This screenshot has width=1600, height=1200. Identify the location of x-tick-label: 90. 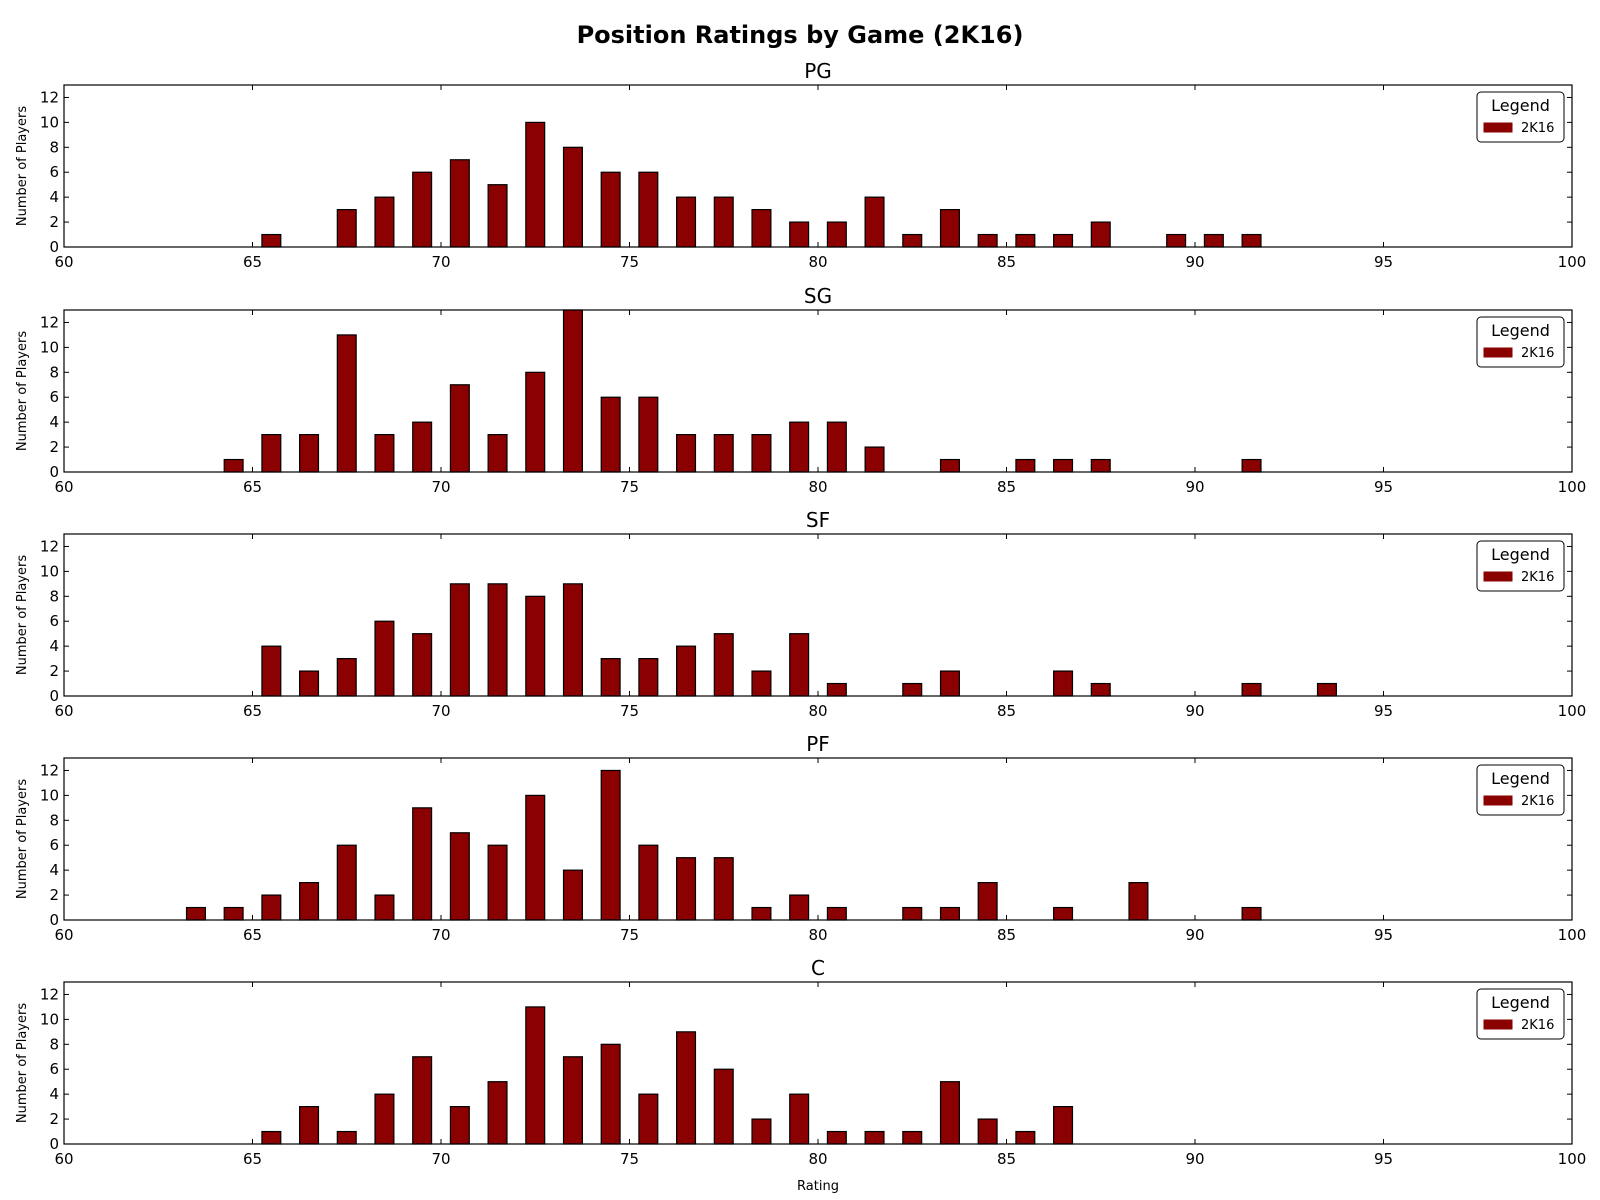
(1194, 935).